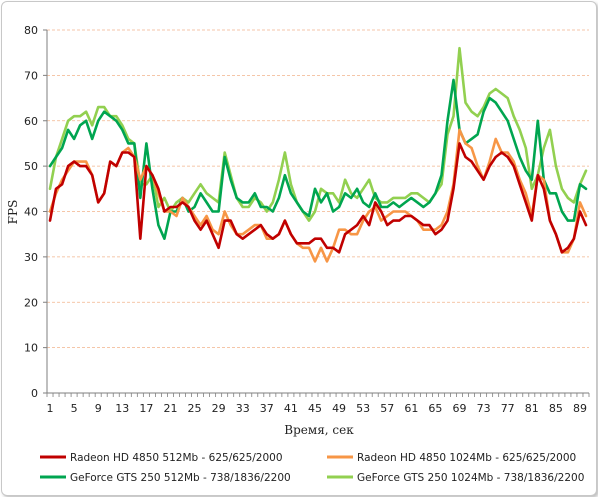 Image resolution: width=598 pixels, height=497 pixels. What do you see at coordinates (31, 166) in the screenshot?
I see `y-tick-label: 50` at bounding box center [31, 166].